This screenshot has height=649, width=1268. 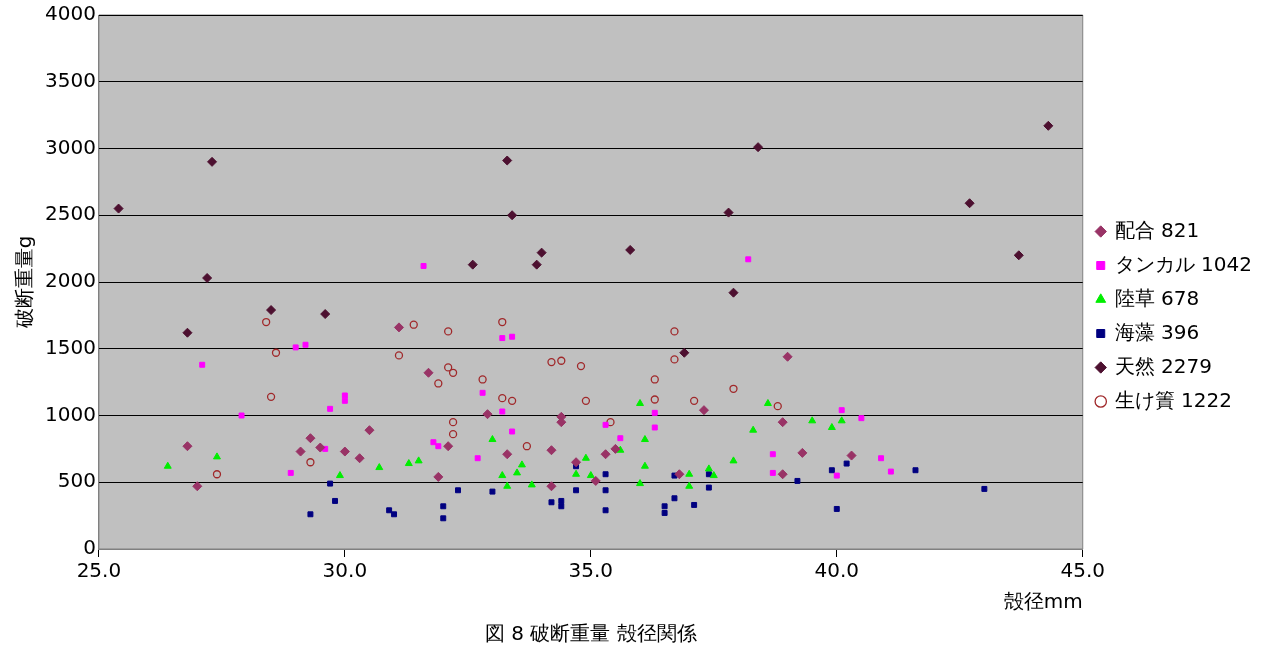 What do you see at coordinates (1043, 601) in the screenshot?
I see `x-axis-title: 殻径mm` at bounding box center [1043, 601].